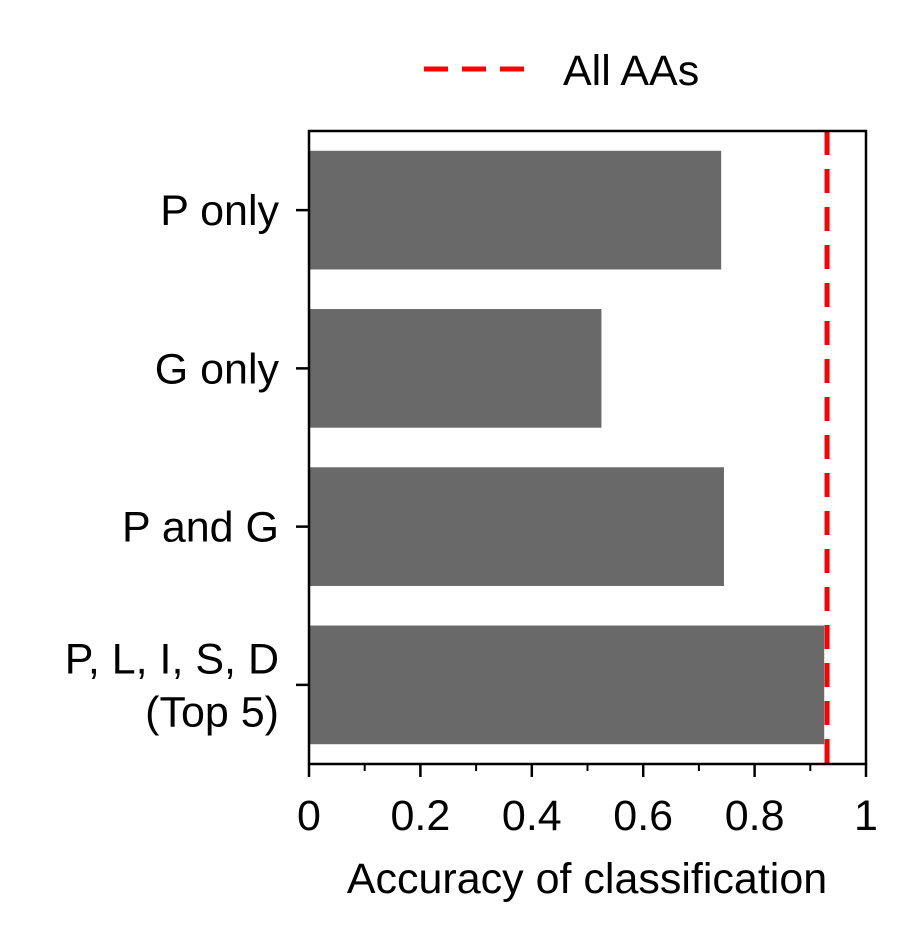 This screenshot has width=910, height=934. What do you see at coordinates (421, 816) in the screenshot?
I see `x-tick-label: 0.2` at bounding box center [421, 816].